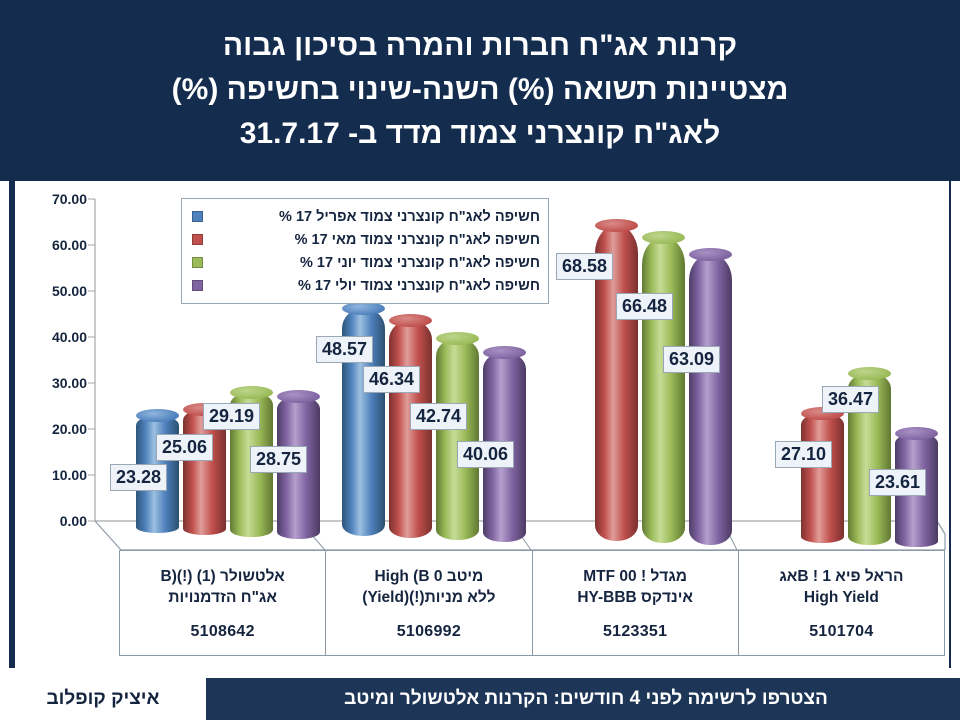 This screenshot has height=720, width=960. I want to click on bar-g2-green, so click(457, 436).